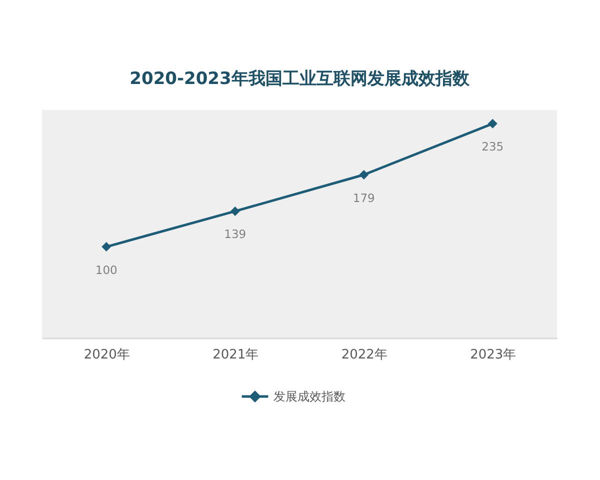  What do you see at coordinates (363, 197) in the screenshot?
I see `data-label: 179` at bounding box center [363, 197].